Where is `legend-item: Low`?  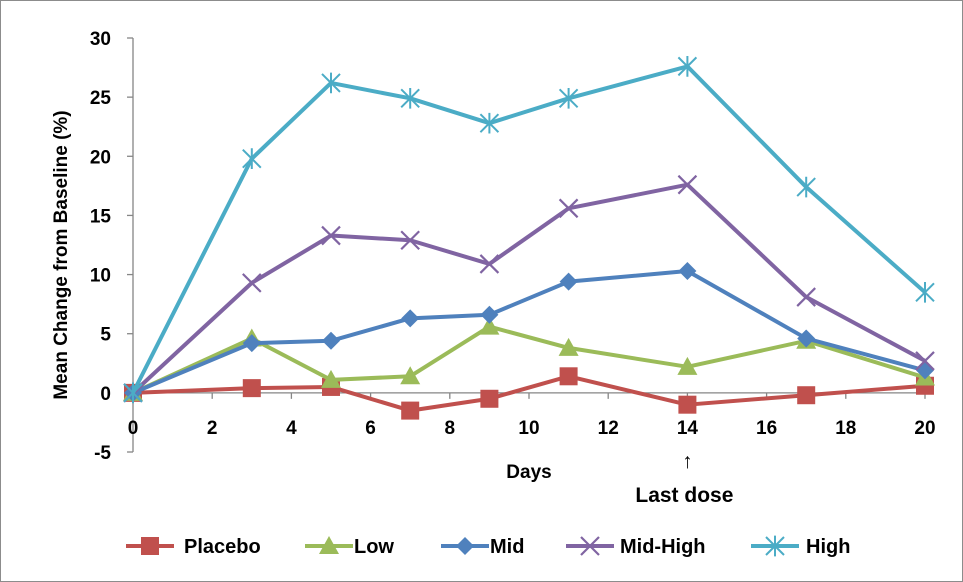 legend-item: Low is located at coordinates (349, 547).